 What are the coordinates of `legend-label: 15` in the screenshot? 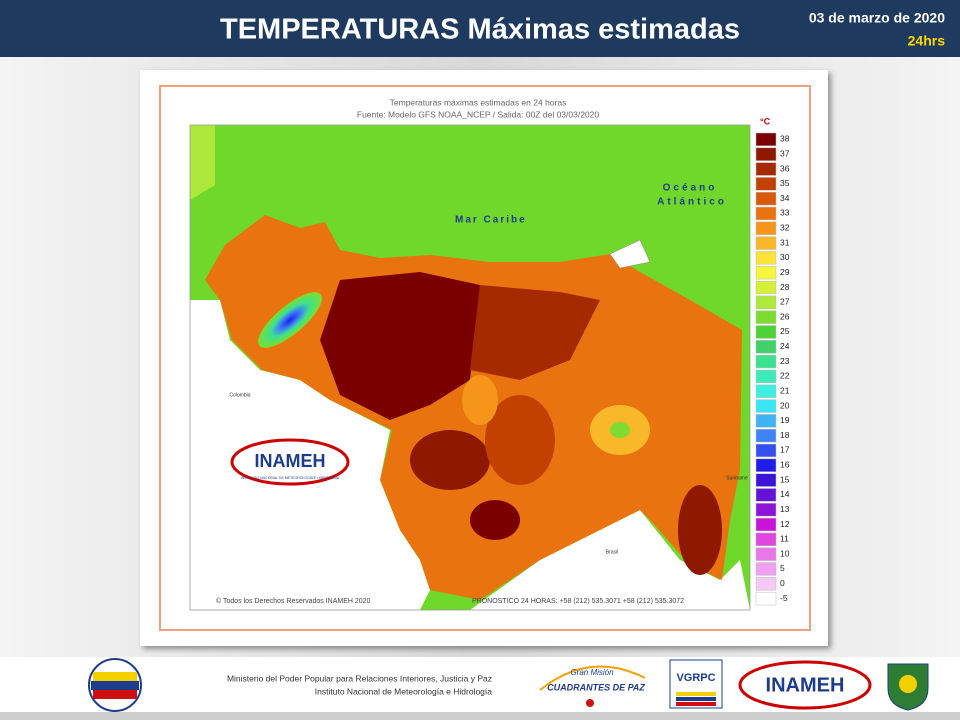 It's located at (785, 479).